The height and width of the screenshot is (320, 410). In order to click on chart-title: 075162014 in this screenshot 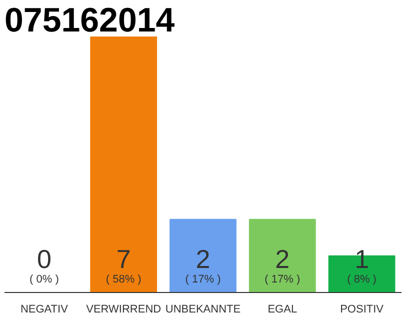, I will do `click(89, 21)`.